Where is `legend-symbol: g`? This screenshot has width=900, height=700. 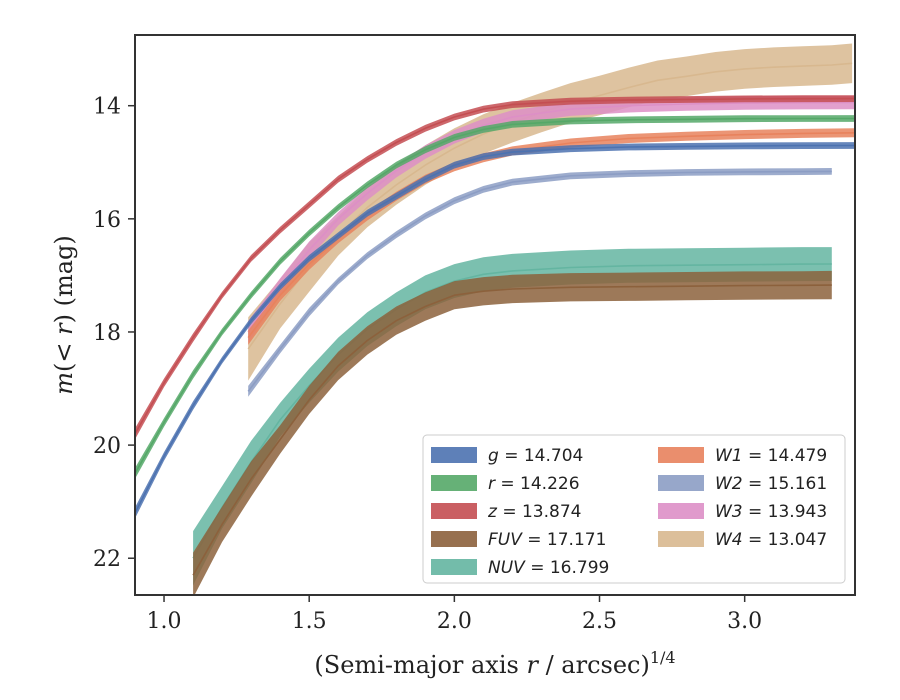 legend-symbol: g is located at coordinates (493, 456).